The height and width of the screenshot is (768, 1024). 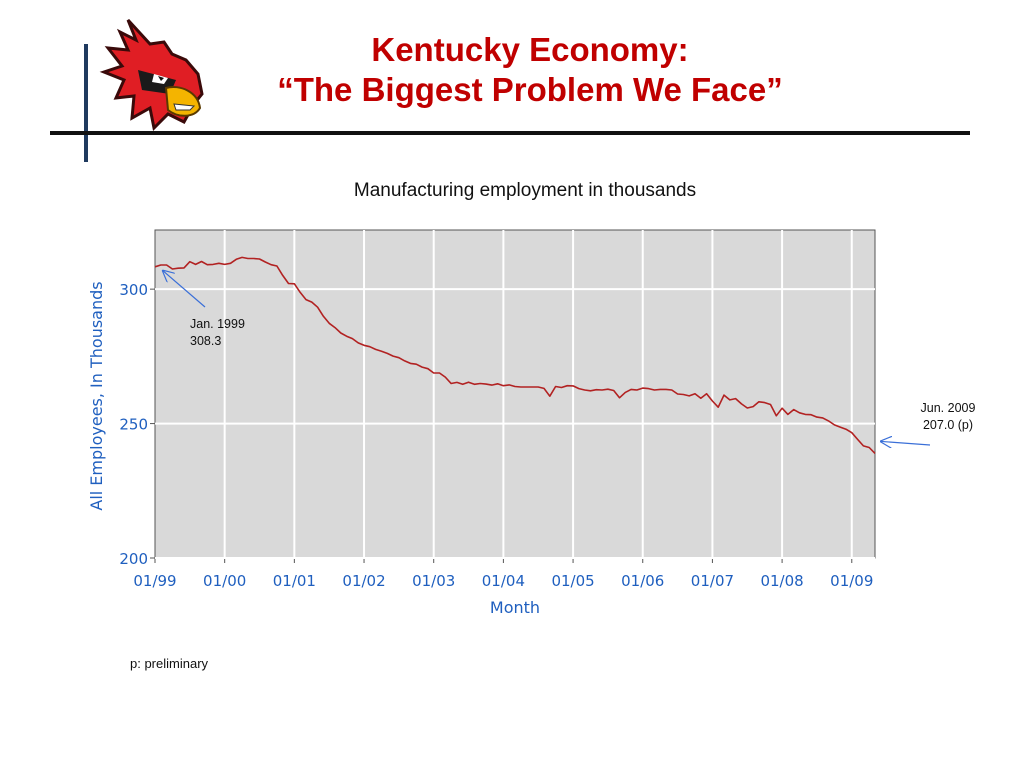 What do you see at coordinates (154, 581) in the screenshot?
I see `x-tick-label: 01/99` at bounding box center [154, 581].